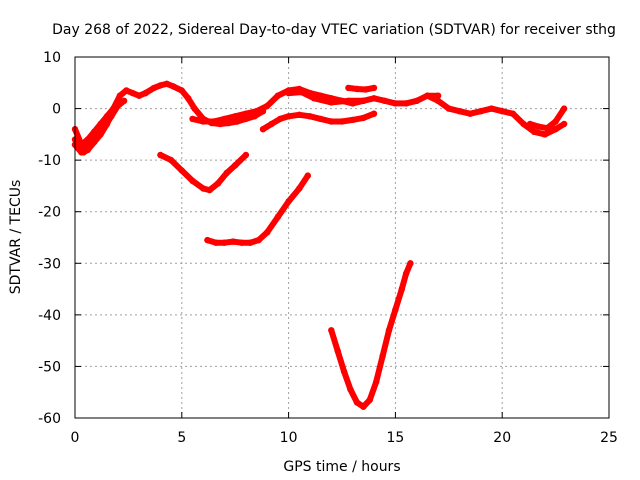  Describe the element at coordinates (49, 161) in the screenshot. I see `y-tick-label: -10` at that location.